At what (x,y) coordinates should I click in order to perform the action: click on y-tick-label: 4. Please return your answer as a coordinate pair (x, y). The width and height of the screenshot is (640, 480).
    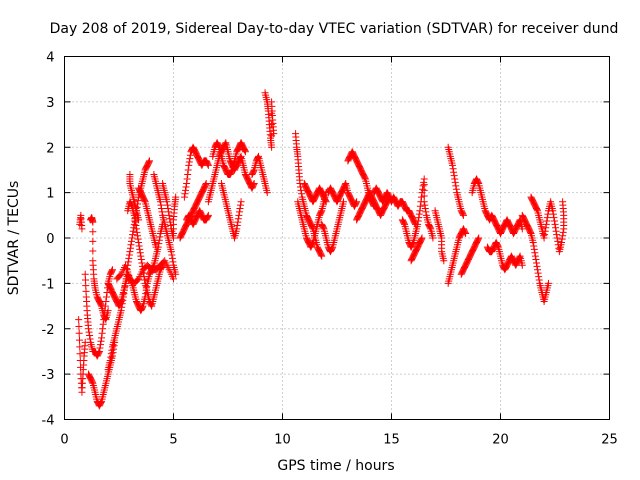
    Looking at the image, I should click on (50, 58).